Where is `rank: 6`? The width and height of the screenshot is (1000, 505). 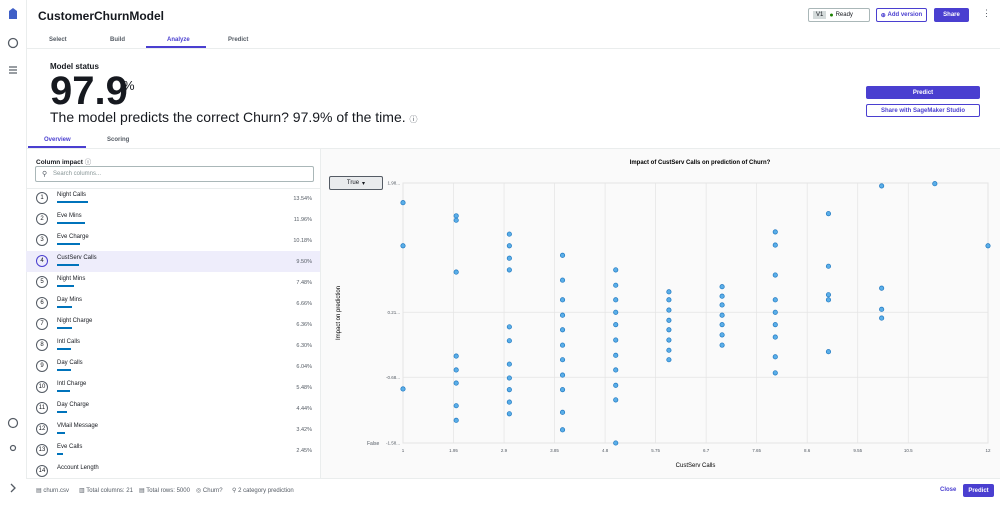
rank: 6 is located at coordinates (42, 303).